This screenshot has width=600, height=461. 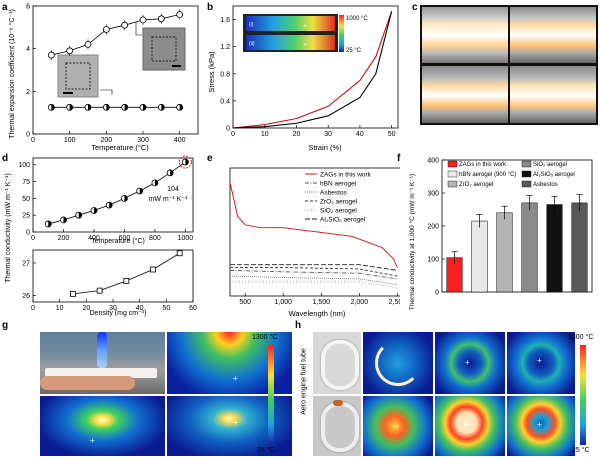 I want to click on x-tick-label: 800, so click(x=155, y=238).